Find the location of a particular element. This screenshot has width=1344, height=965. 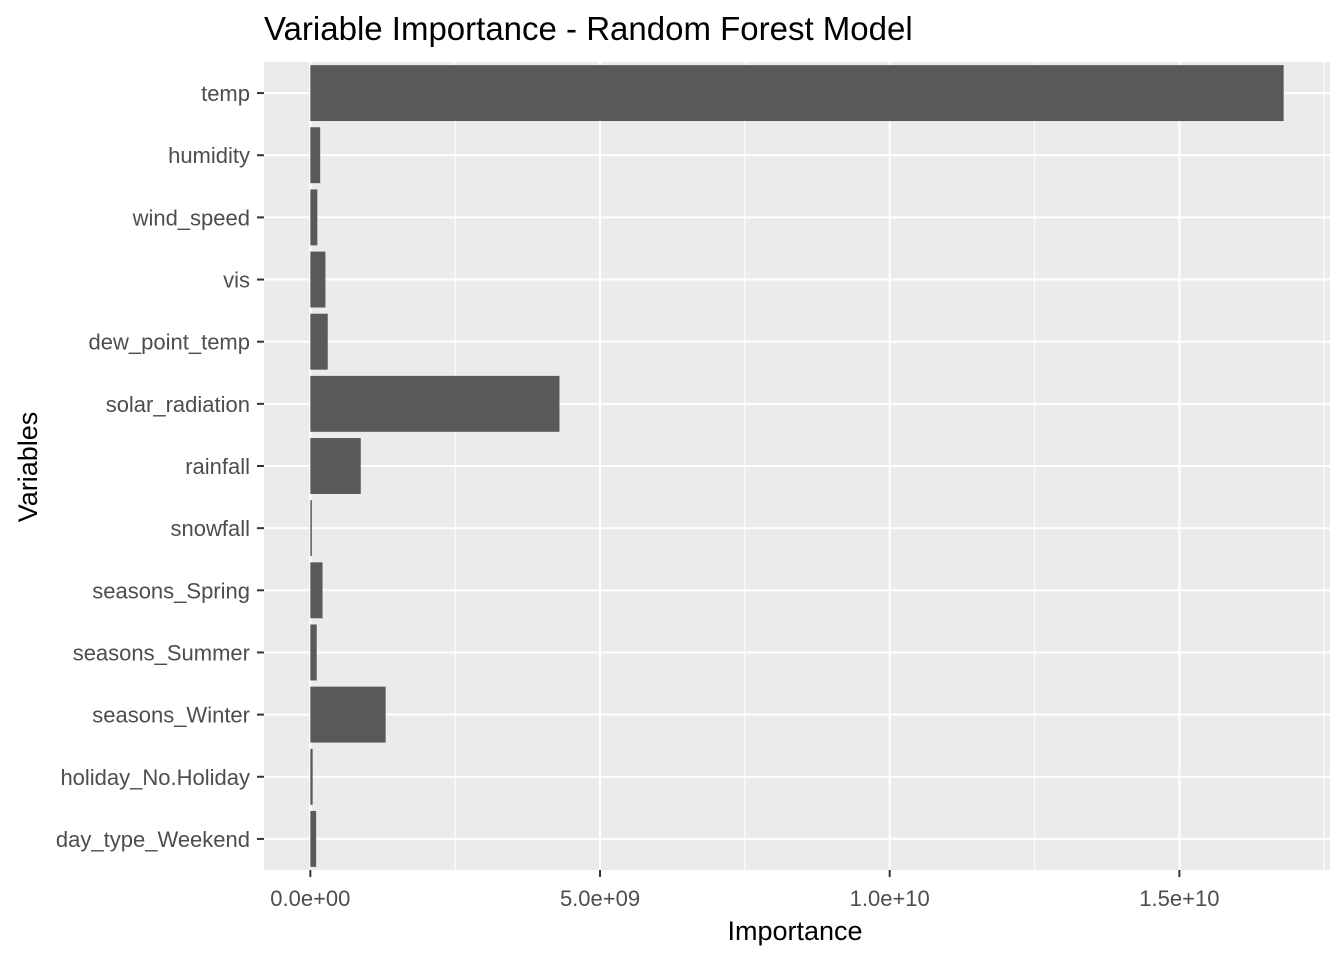

y-tick-label: seasons_Spring is located at coordinates (171, 590).